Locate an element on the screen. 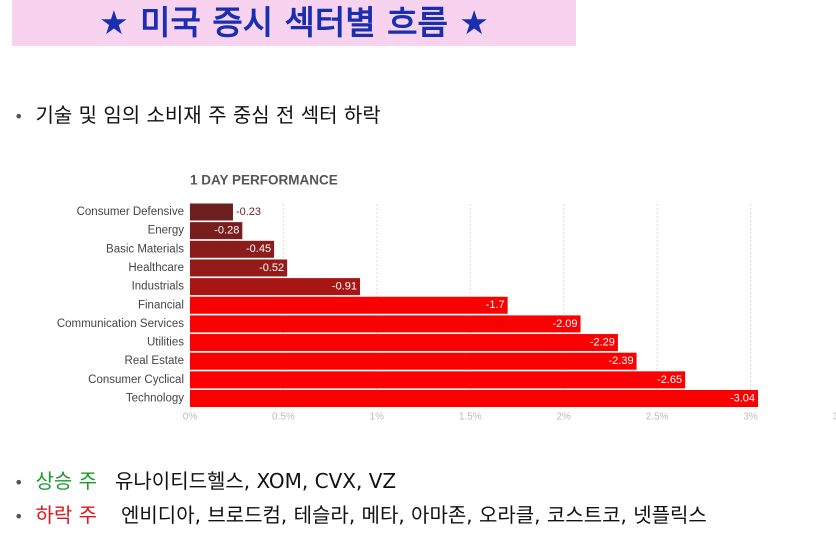 The height and width of the screenshot is (537, 836). y-tick-label: Real Estate is located at coordinates (154, 361).